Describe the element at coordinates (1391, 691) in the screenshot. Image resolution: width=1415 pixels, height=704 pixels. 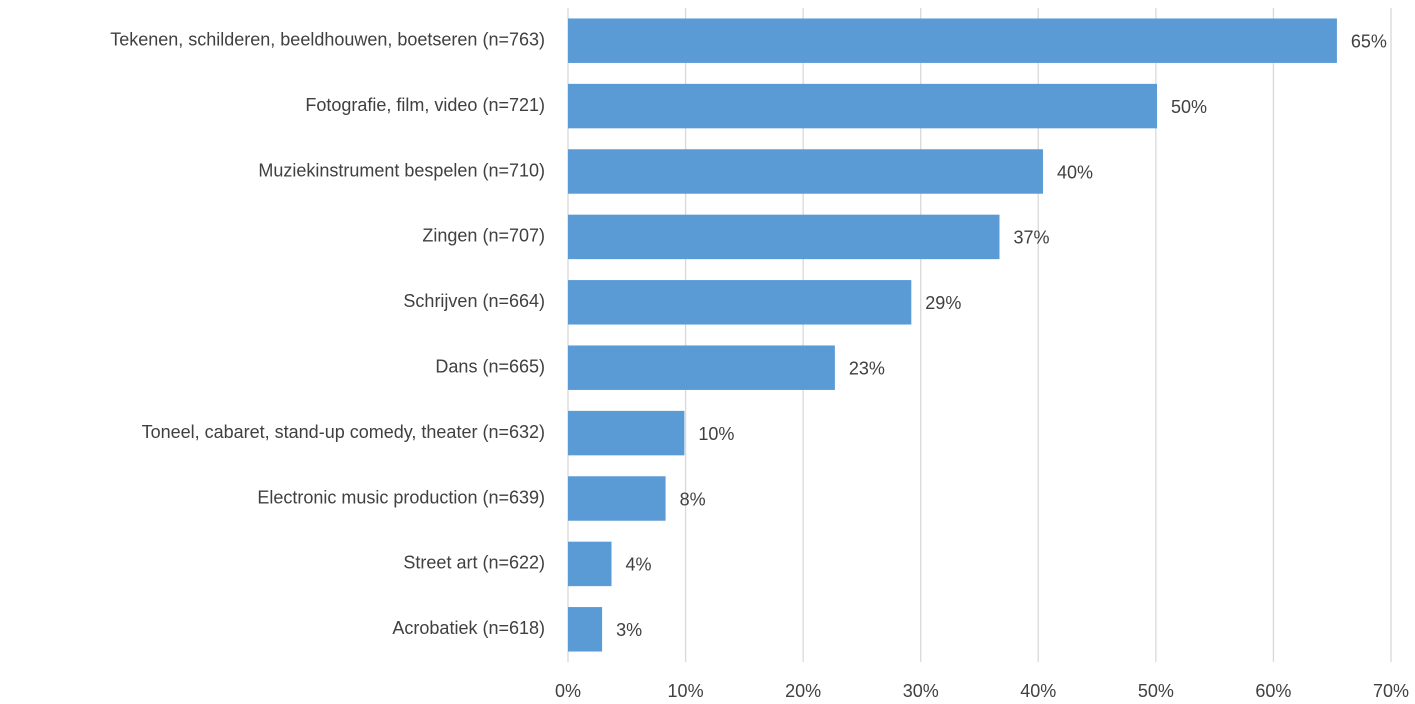
I see `x-tick-label: 70%` at that location.